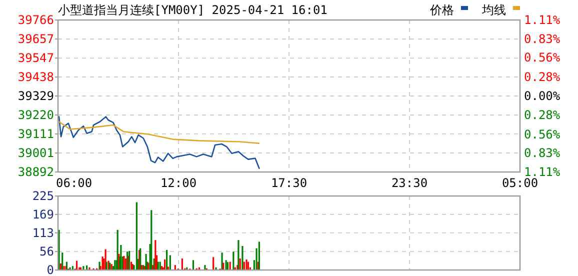  What do you see at coordinates (36, 20) in the screenshot?
I see `y-tick-label: 39766` at bounding box center [36, 20].